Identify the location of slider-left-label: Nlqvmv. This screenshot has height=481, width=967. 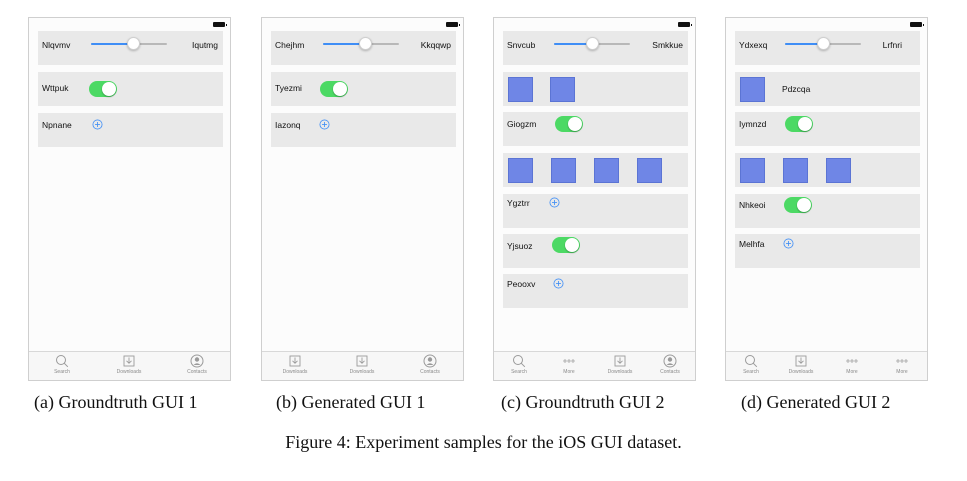
(56, 45).